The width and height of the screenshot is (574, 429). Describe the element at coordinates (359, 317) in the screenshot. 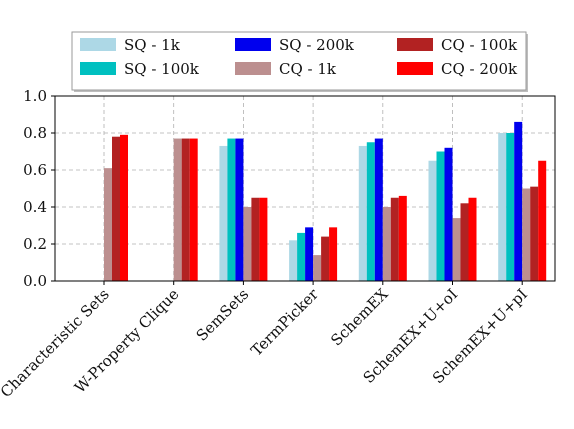

I see `x-tick-label: SchemEX` at that location.